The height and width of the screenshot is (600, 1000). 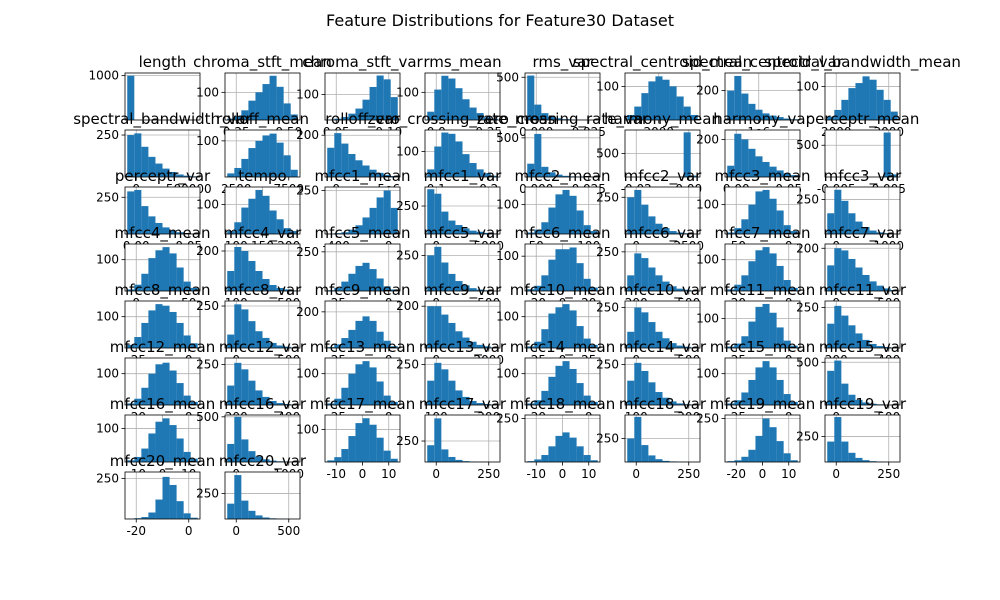 I want to click on panel-title: zero_crossing_rate_mean, so click(x=463, y=119).